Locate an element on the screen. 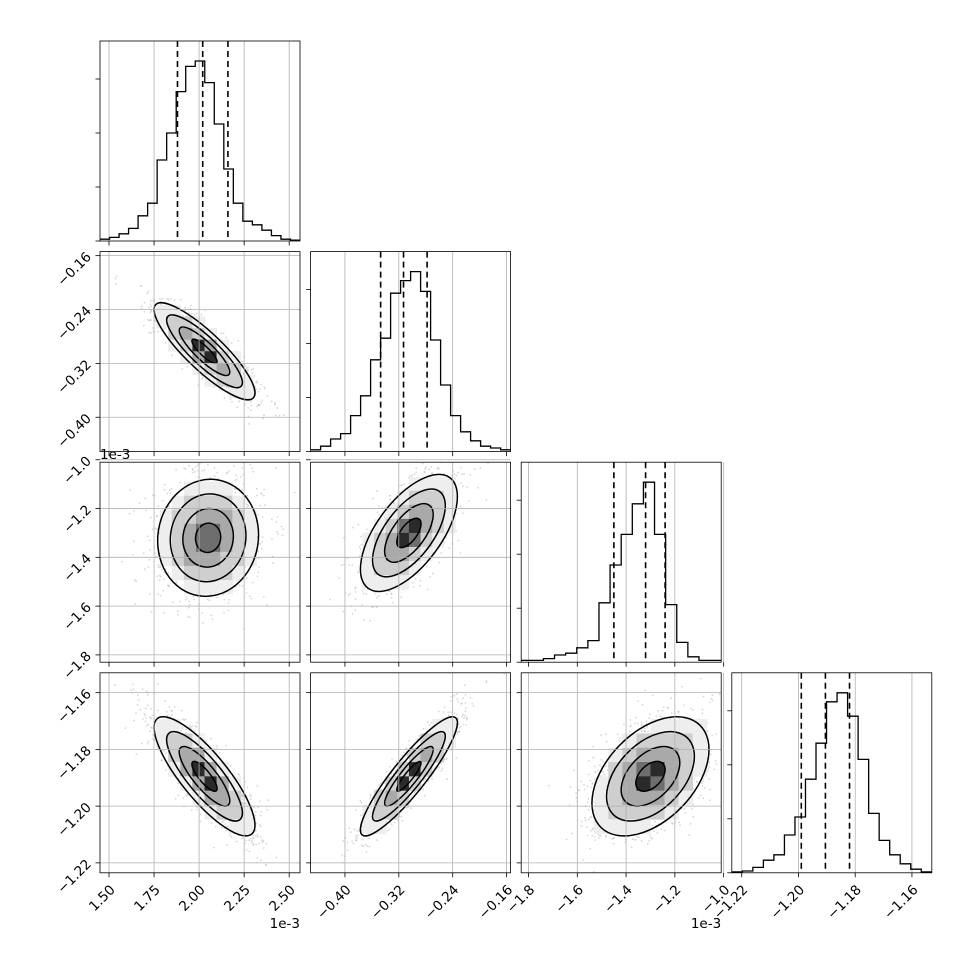 The image size is (970, 970). panel-body is located at coordinates (208, 543).